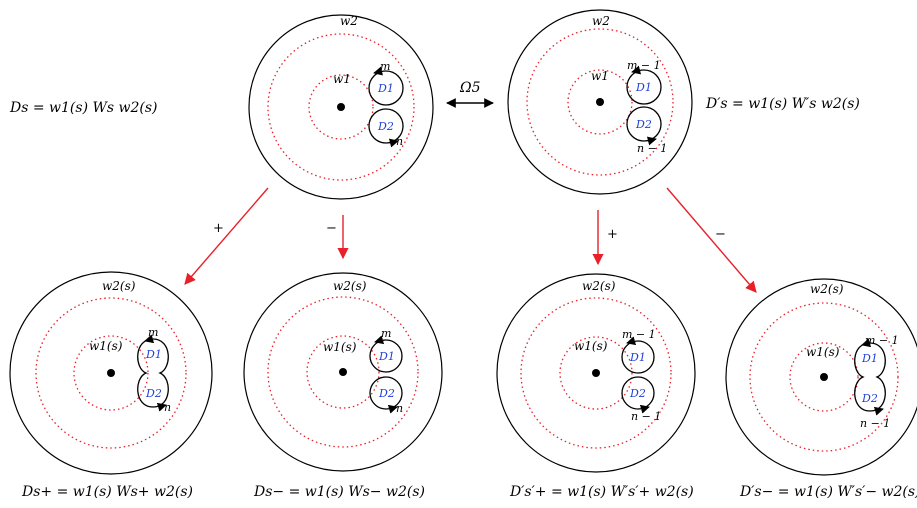 The height and width of the screenshot is (508, 917). What do you see at coordinates (782, 104) in the screenshot?
I see `caption: D′s = w1(s) W′s w2(s)` at bounding box center [782, 104].